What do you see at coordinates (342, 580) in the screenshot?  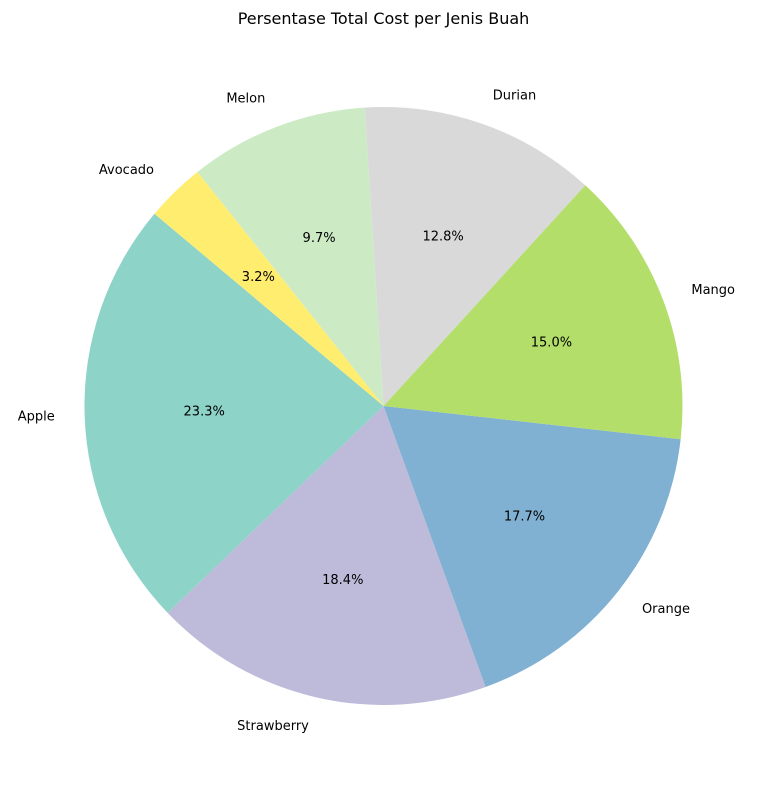 I see `slice-percent-strawberry: 18.4%` at bounding box center [342, 580].